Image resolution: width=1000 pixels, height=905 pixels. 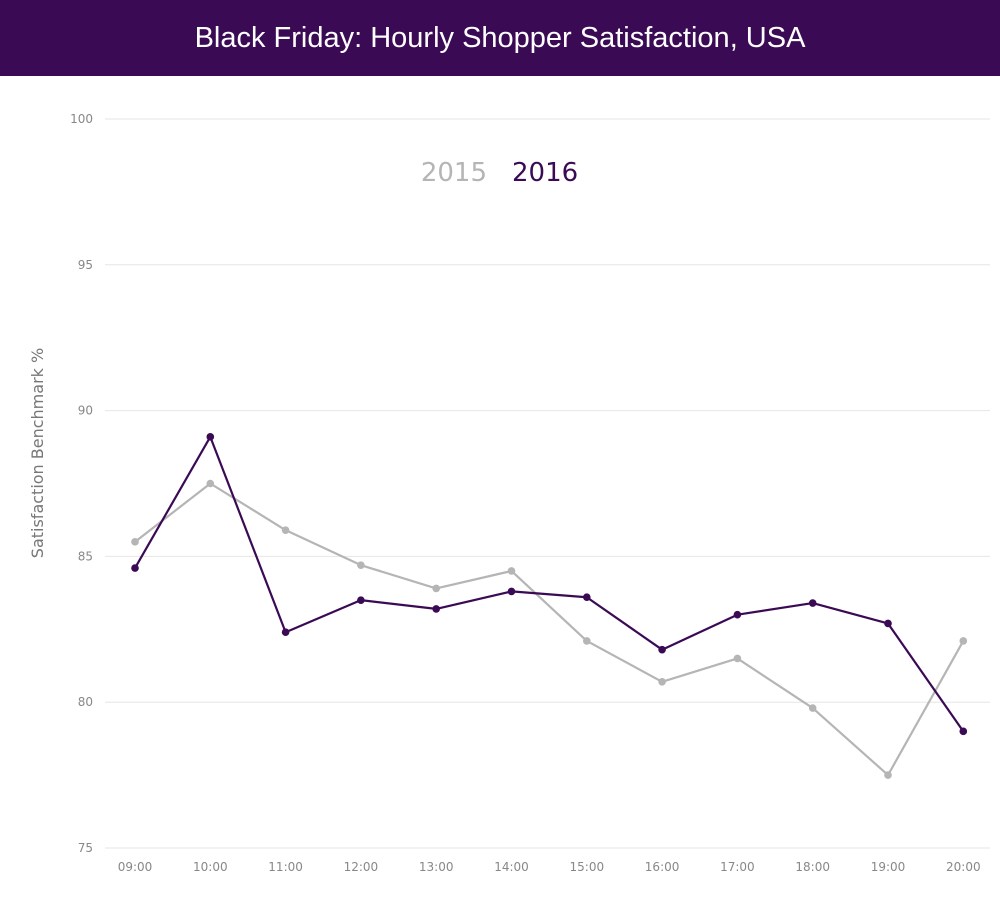 What do you see at coordinates (511, 867) in the screenshot?
I see `x-tick-label: 14:00` at bounding box center [511, 867].